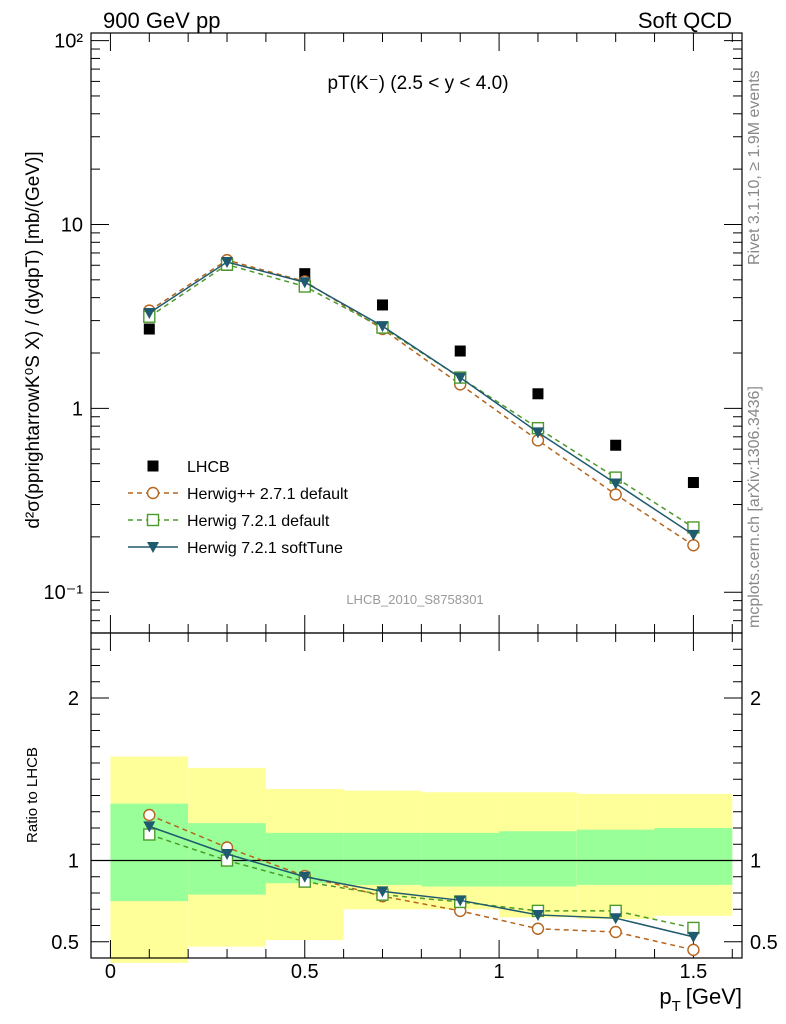  I want to click on ratio-y-tick-label: 2, so click(73, 699).